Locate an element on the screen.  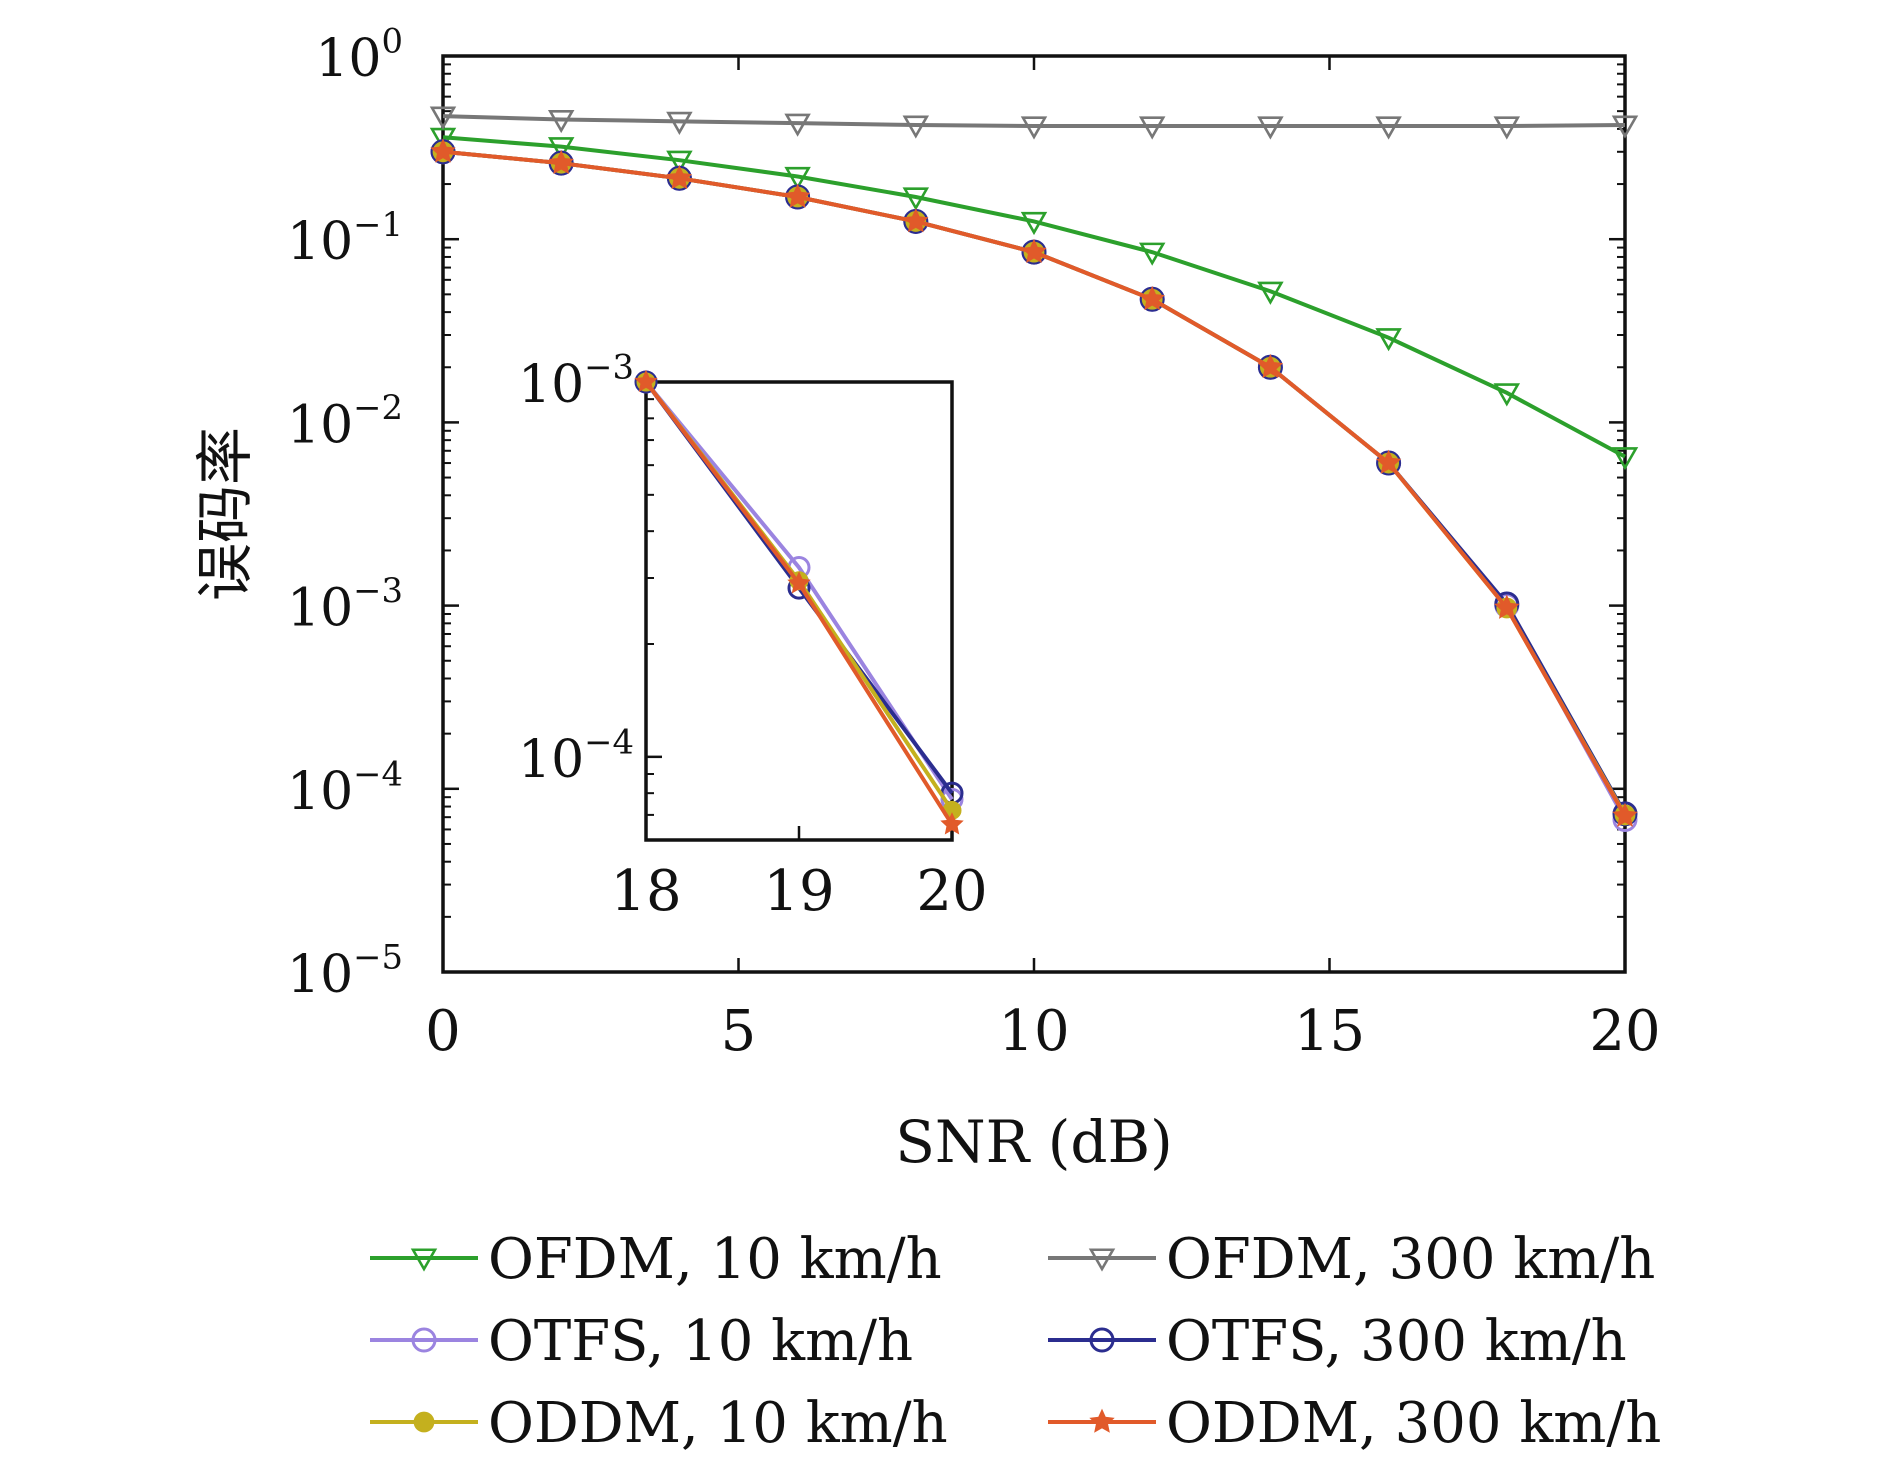
legend-label: OFDM, 10 km/h is located at coordinates (715, 1259).